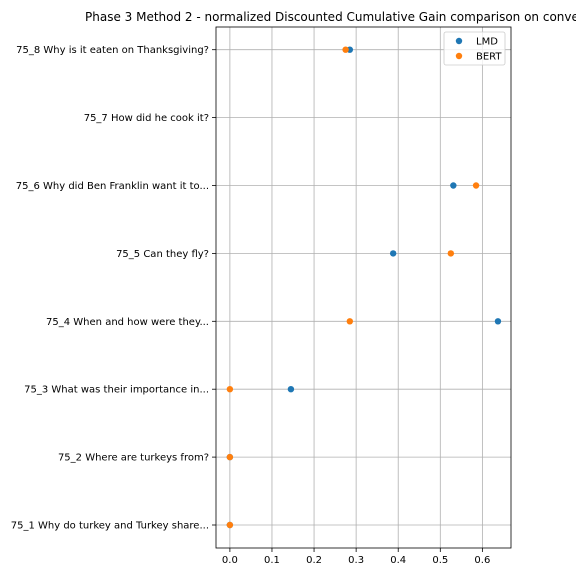 Image resolution: width=576 pixels, height=576 pixels. What do you see at coordinates (398, 560) in the screenshot?
I see `x-tick-label: 0.4` at bounding box center [398, 560].